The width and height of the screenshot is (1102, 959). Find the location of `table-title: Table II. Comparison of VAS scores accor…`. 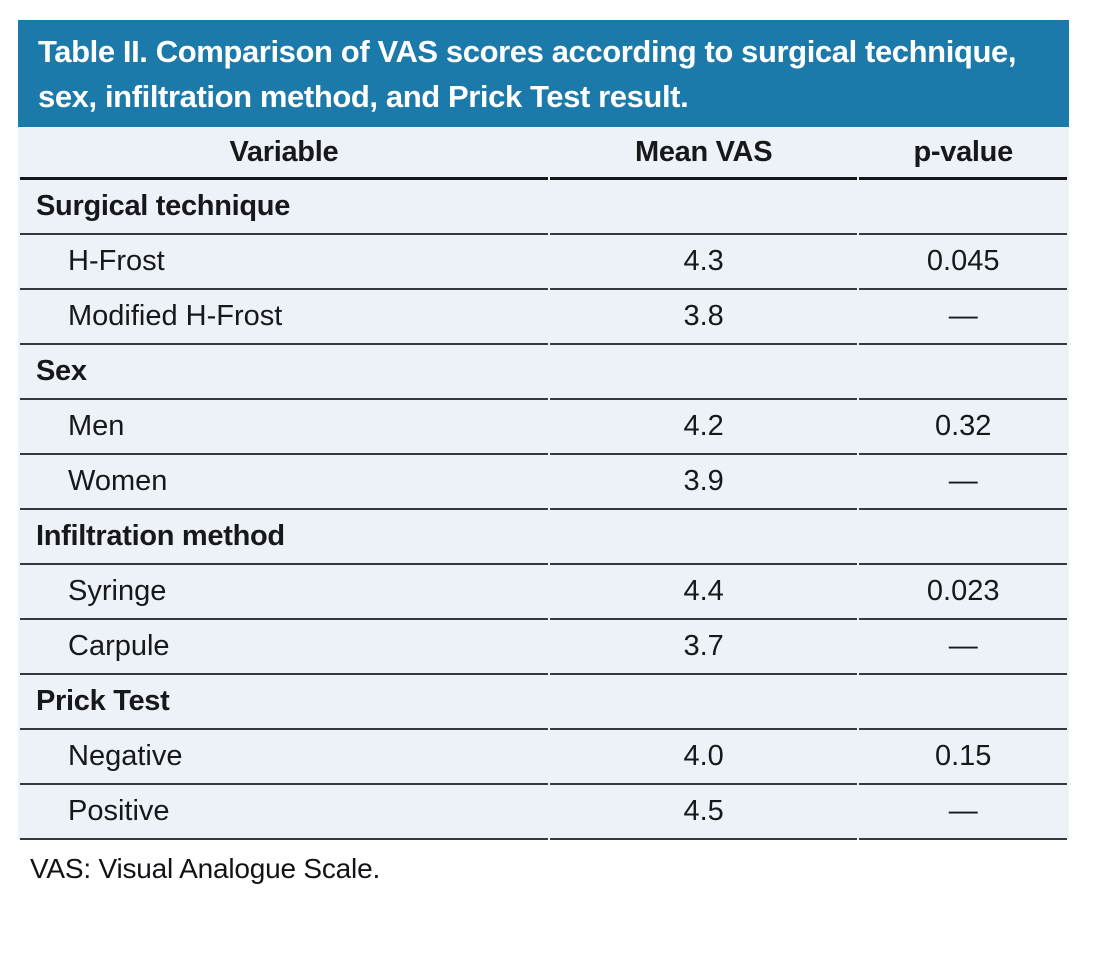

table-title: Table II. Comparison of VAS scores accor… is located at coordinates (543, 73).